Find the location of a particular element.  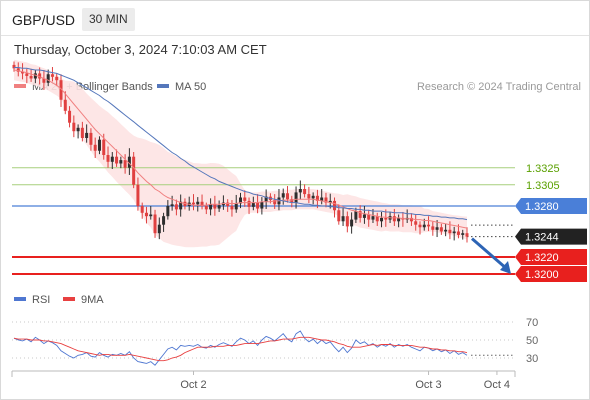

rsi-tick-50: 50 is located at coordinates (532, 341).